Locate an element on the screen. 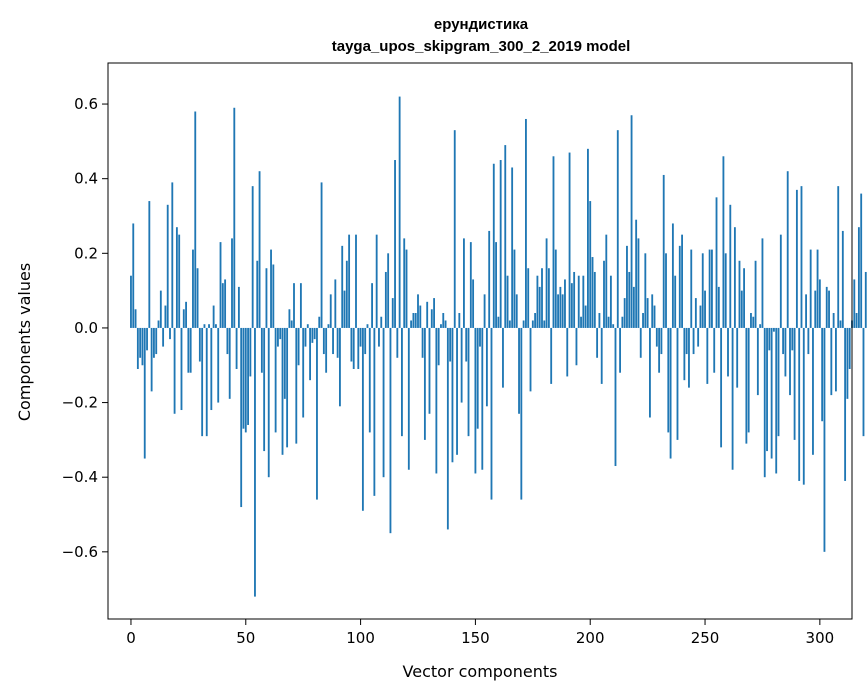 The height and width of the screenshot is (696, 867). y-tick-label: 0.4 is located at coordinates (86, 179).